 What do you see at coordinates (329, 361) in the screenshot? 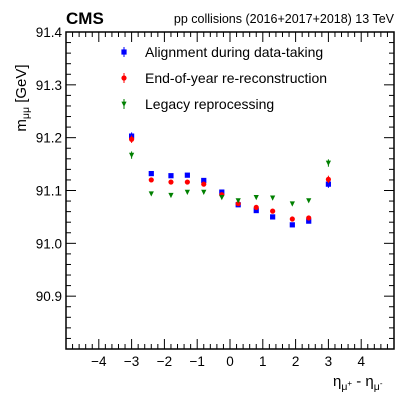
I see `x-tick-label: 3` at bounding box center [329, 361].